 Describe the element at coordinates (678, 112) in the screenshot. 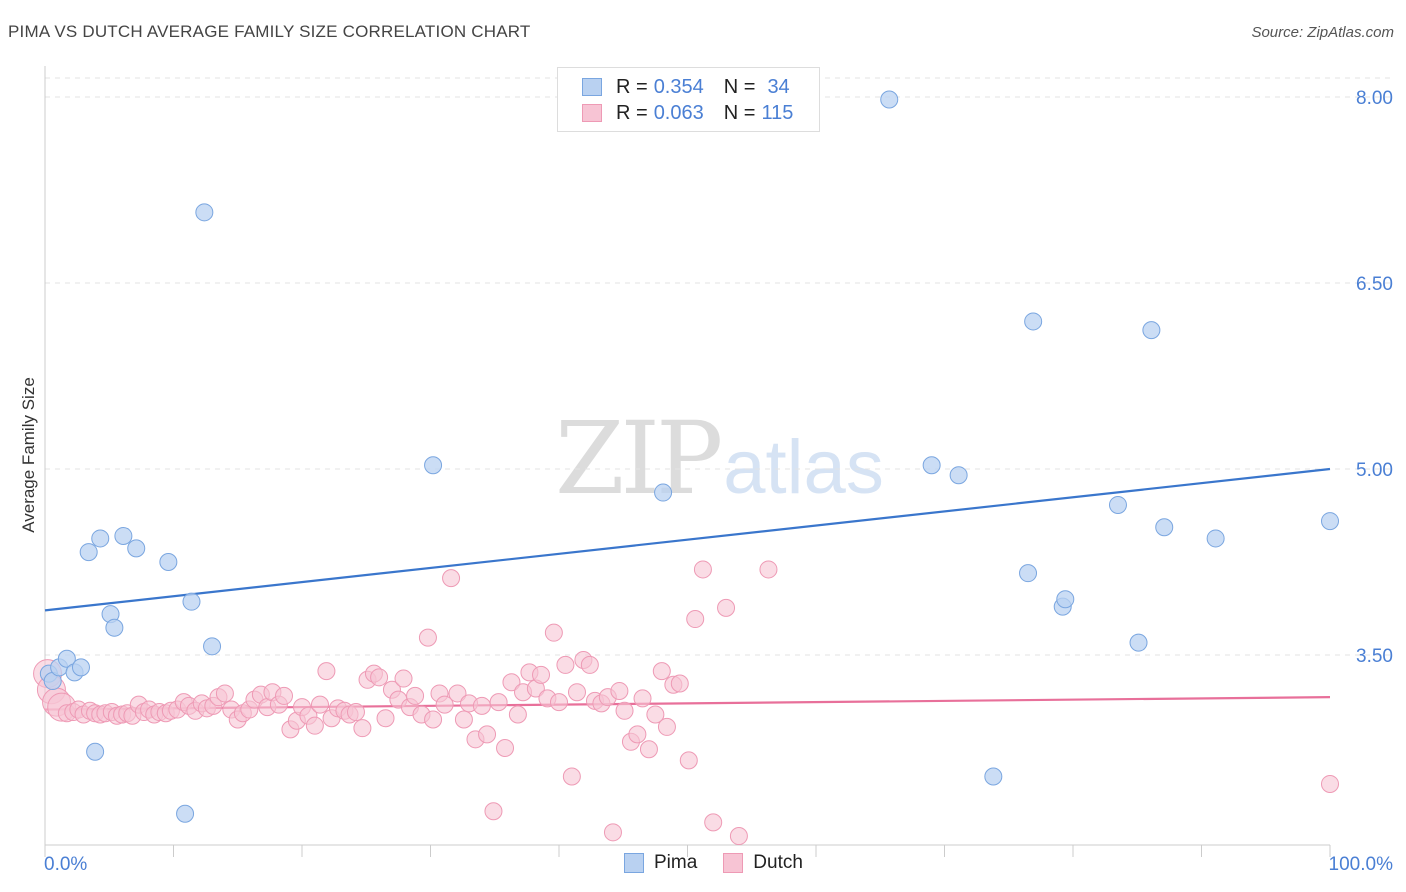

I see `dutch-r-value: 0.063` at that location.